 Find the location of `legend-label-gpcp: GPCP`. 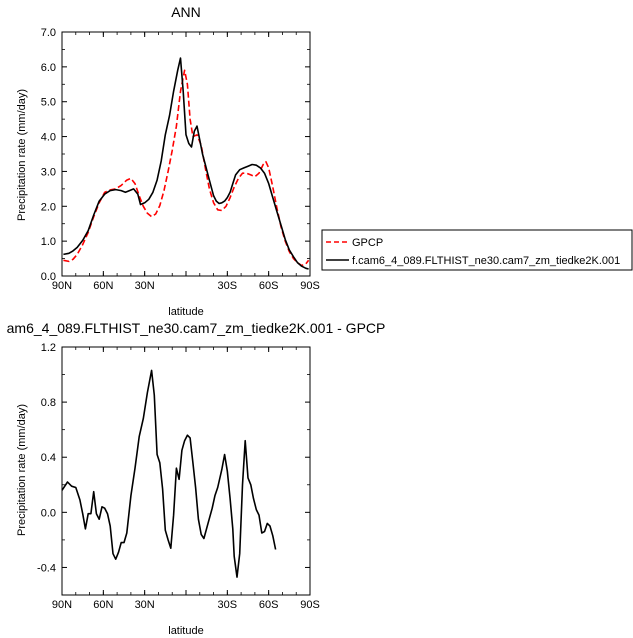

legend-label-gpcp: GPCP is located at coordinates (367, 243).